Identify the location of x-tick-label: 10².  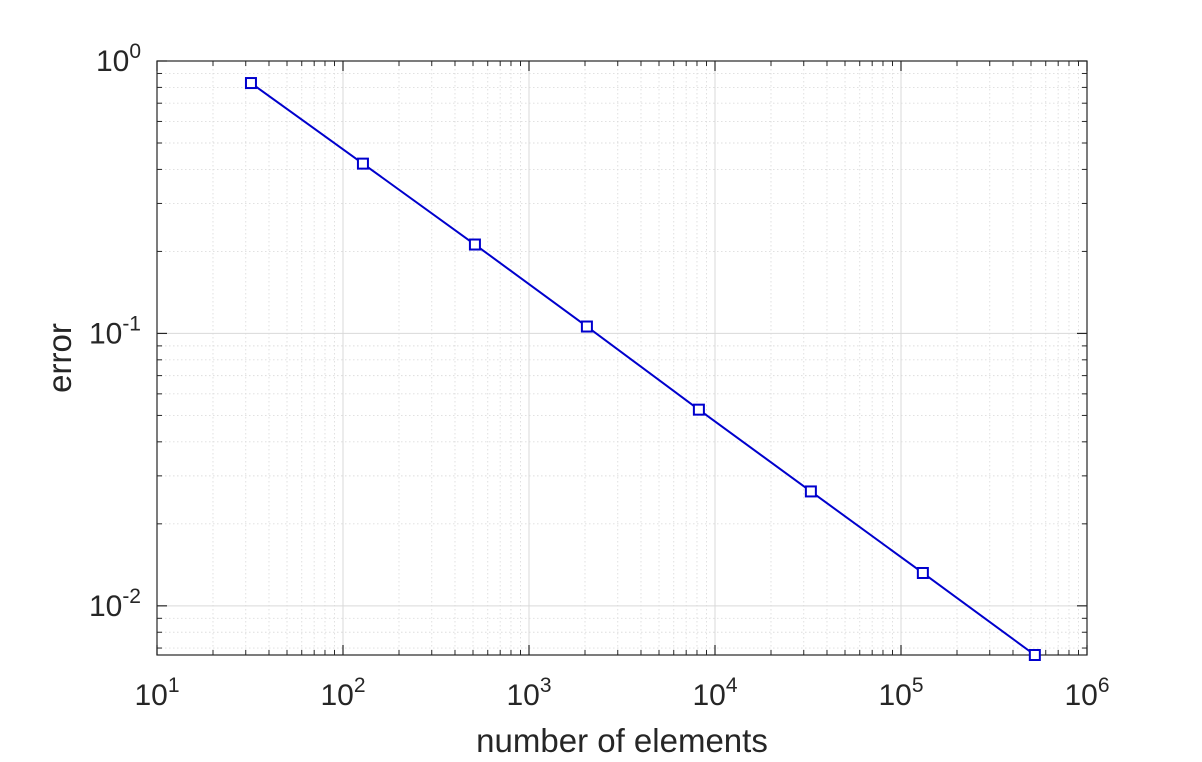
(342, 693).